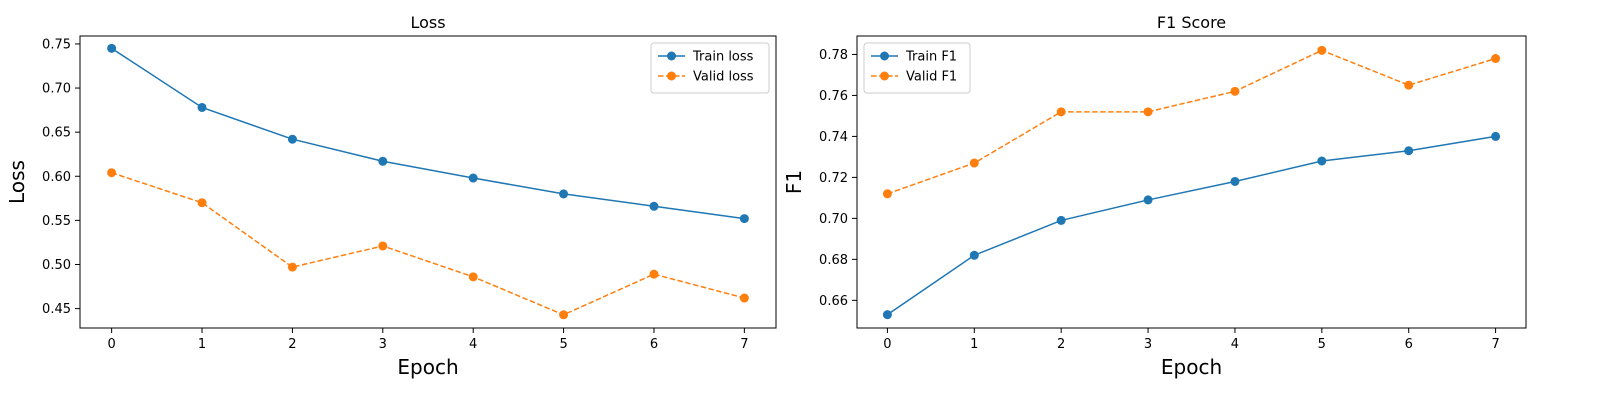  I want to click on y-tick-label: 0.66, so click(833, 301).